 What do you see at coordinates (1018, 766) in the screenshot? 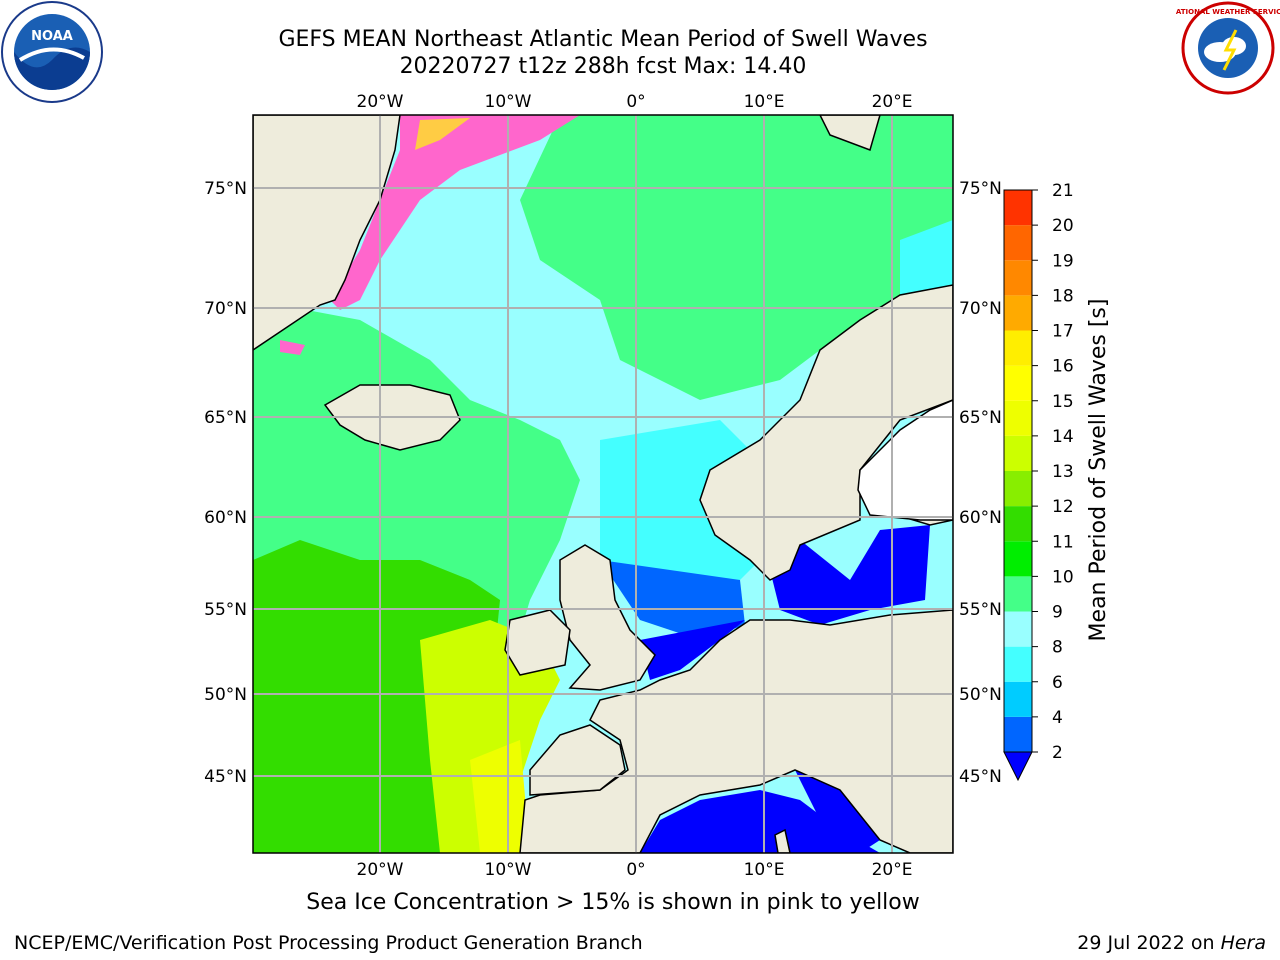
I see `colorbar-extend-arrow` at bounding box center [1018, 766].